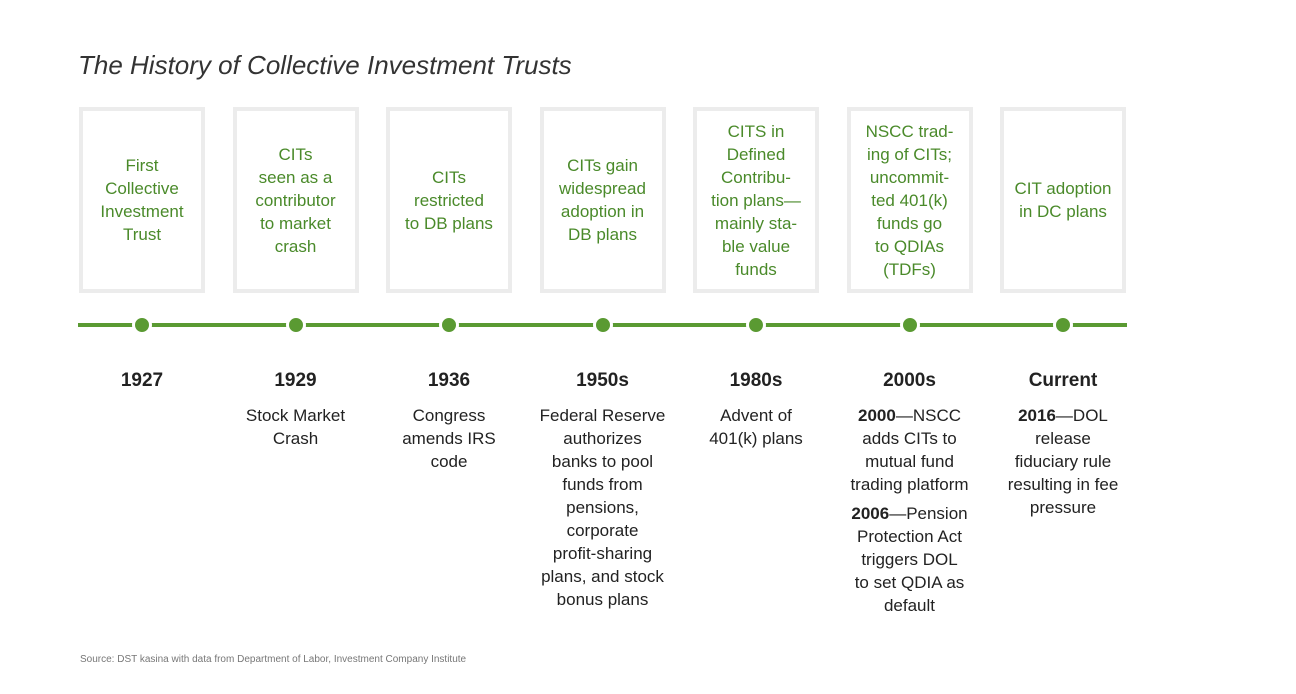  Describe the element at coordinates (603, 461) in the screenshot. I see `description-line: banks to pool` at that location.